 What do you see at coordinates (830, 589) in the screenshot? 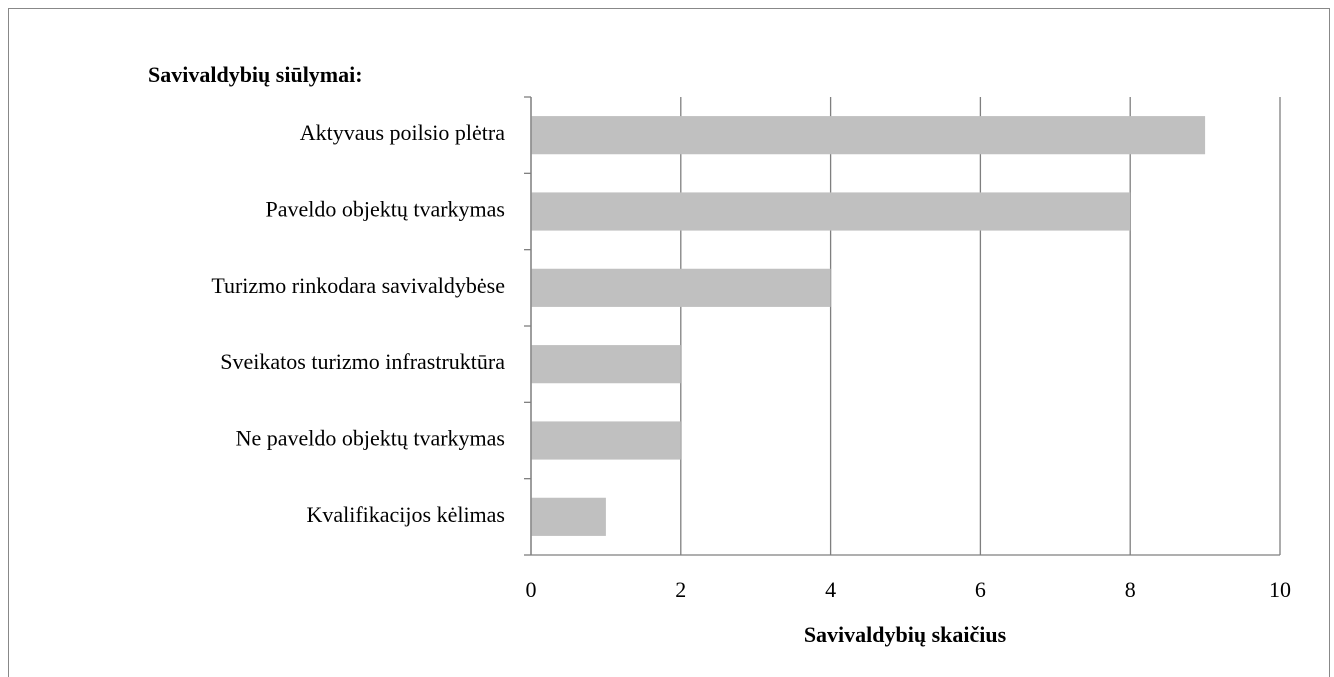
I see `x-tick-label: 4` at bounding box center [830, 589].